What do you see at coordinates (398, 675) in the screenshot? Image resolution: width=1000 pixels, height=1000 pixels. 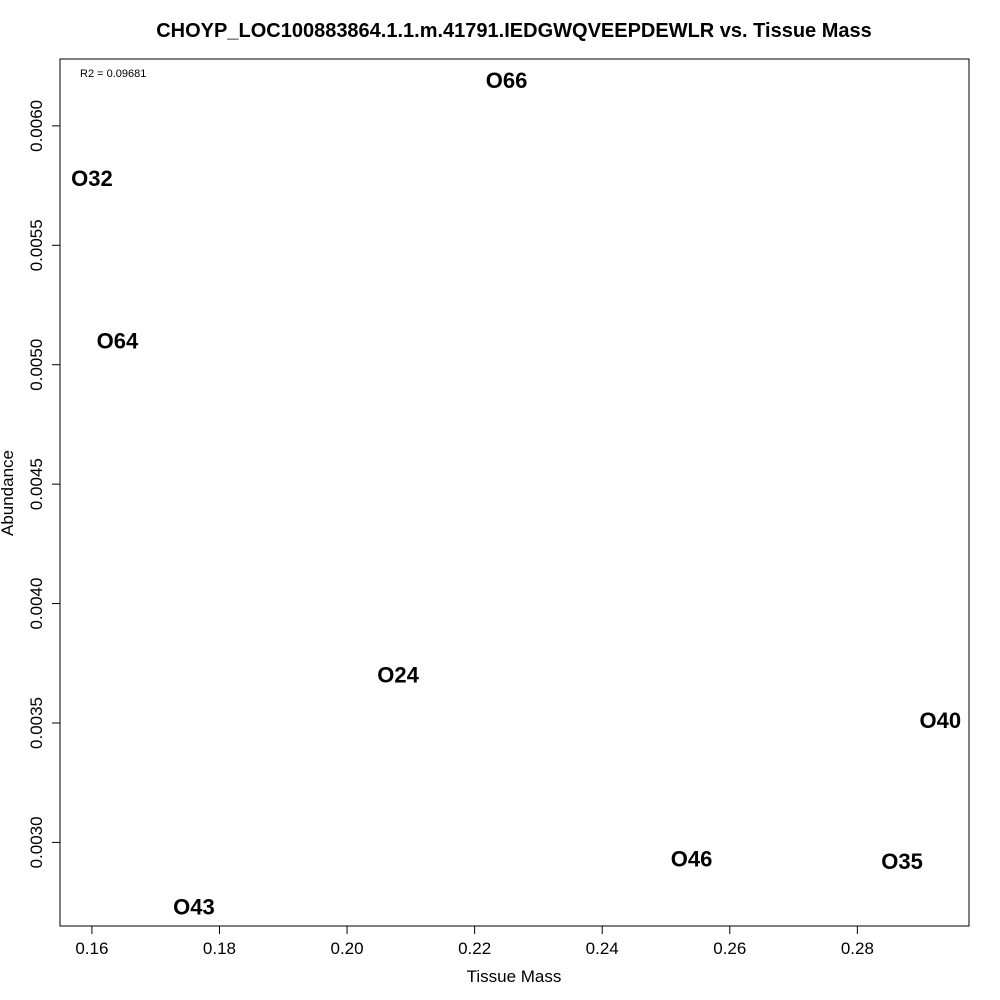 I see `point-label: O24` at bounding box center [398, 675].